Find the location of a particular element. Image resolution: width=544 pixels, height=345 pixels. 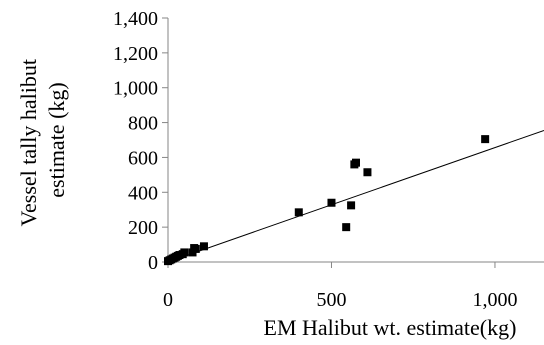

y-tick-label: 0 is located at coordinates (153, 263).